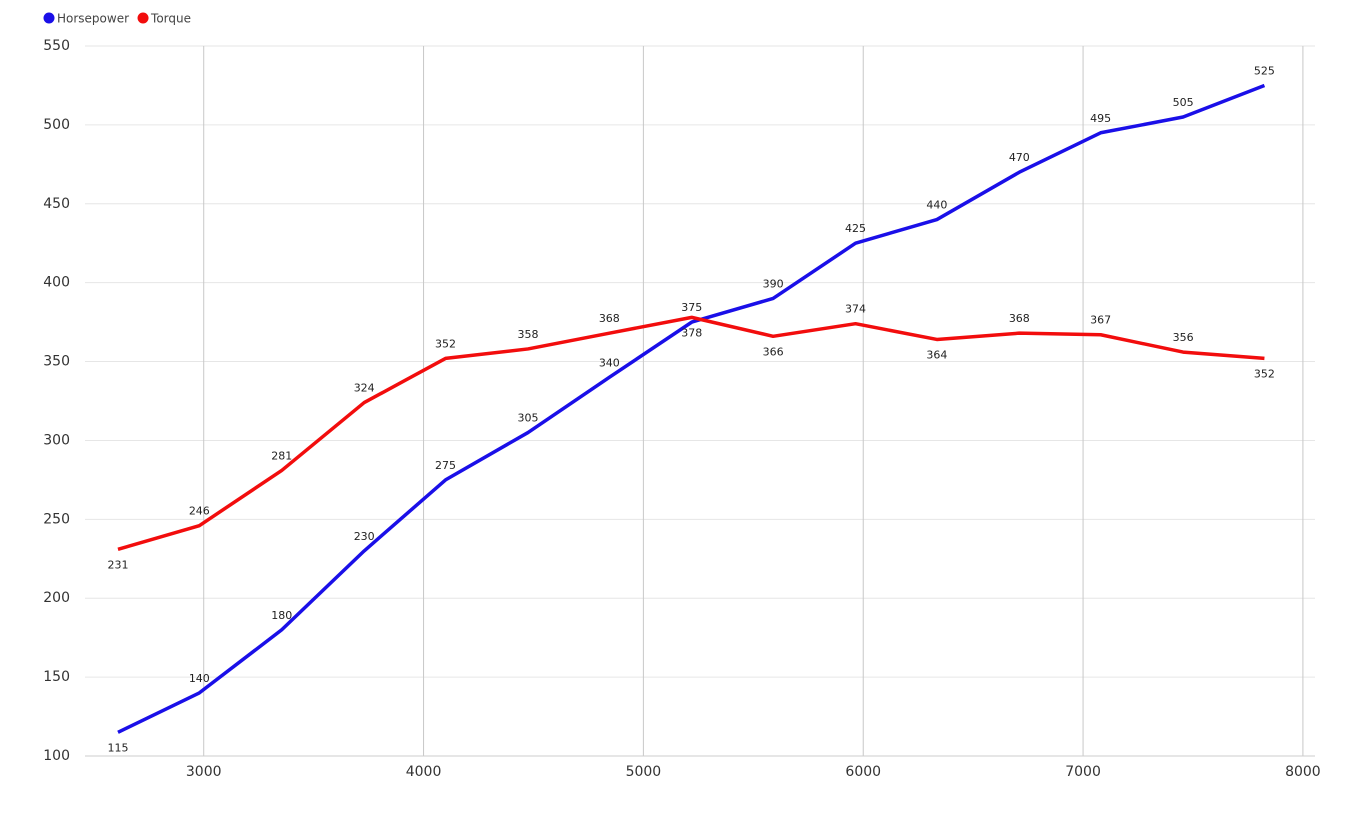 The height and width of the screenshot is (814, 1349). Describe the element at coordinates (445, 465) in the screenshot. I see `data-label: 275` at that location.